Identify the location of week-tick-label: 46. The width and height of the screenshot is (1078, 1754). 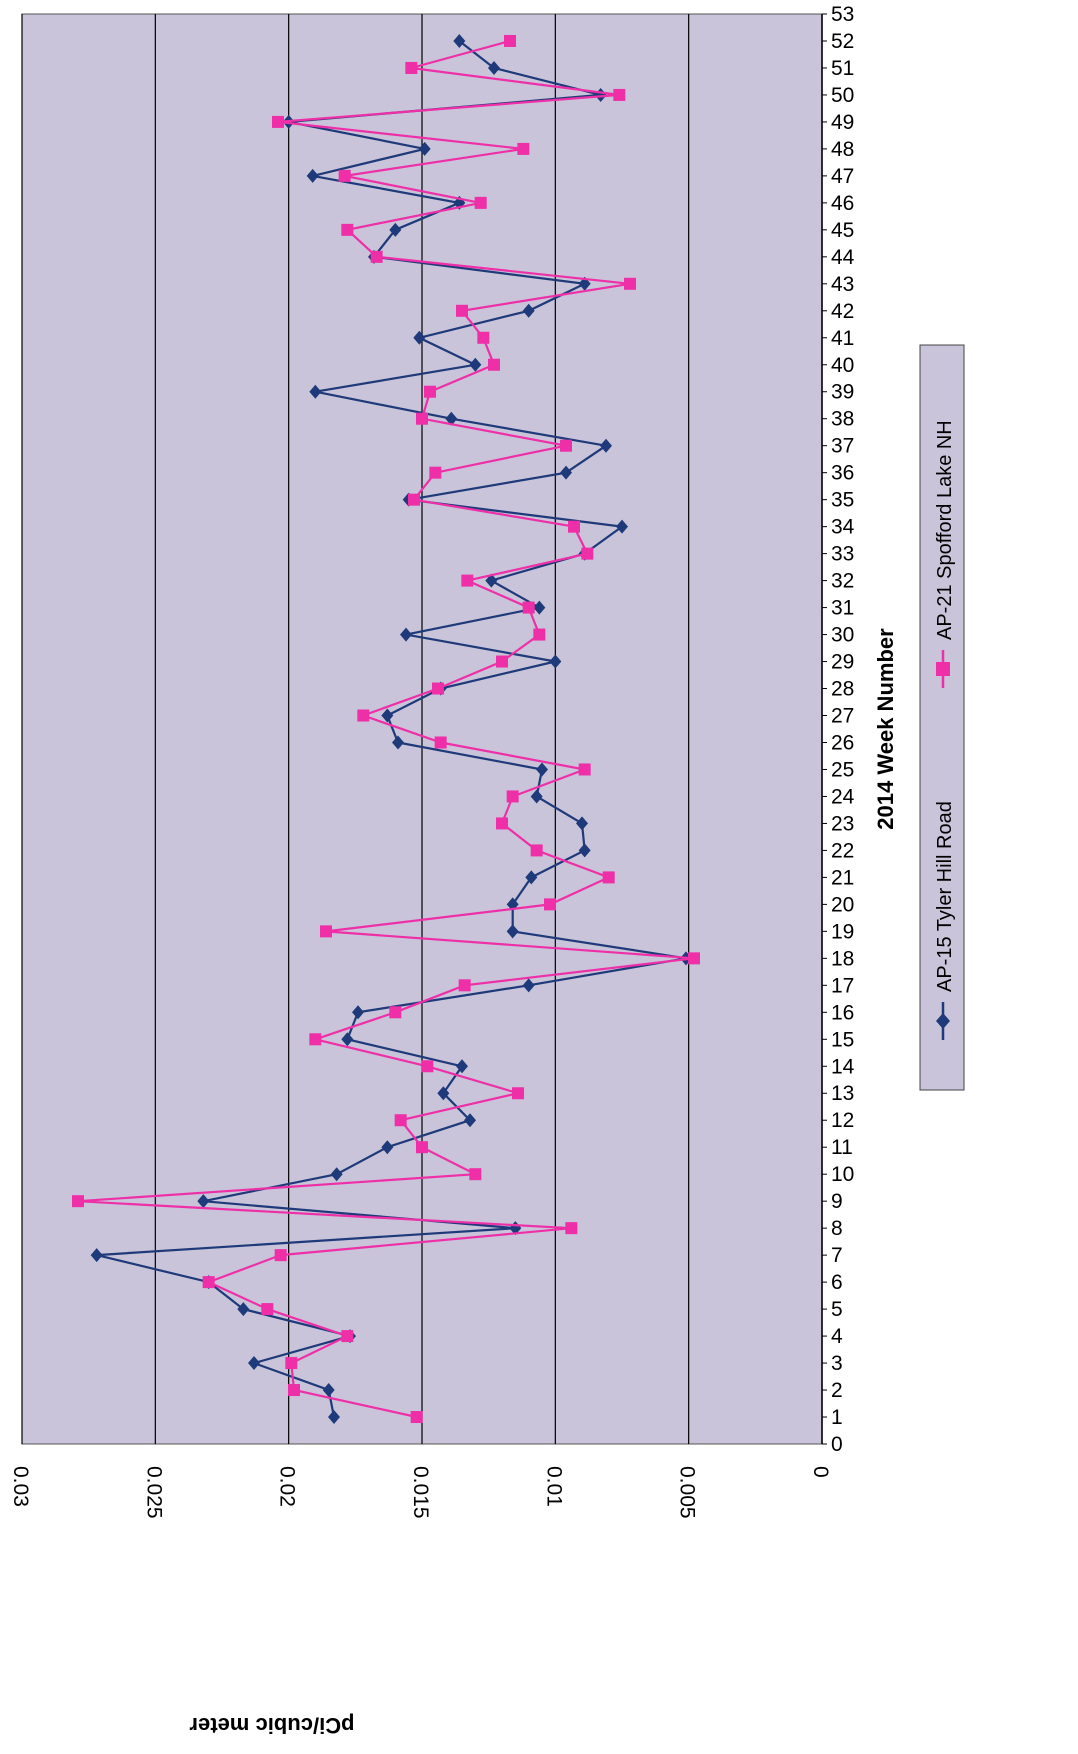
(842, 203).